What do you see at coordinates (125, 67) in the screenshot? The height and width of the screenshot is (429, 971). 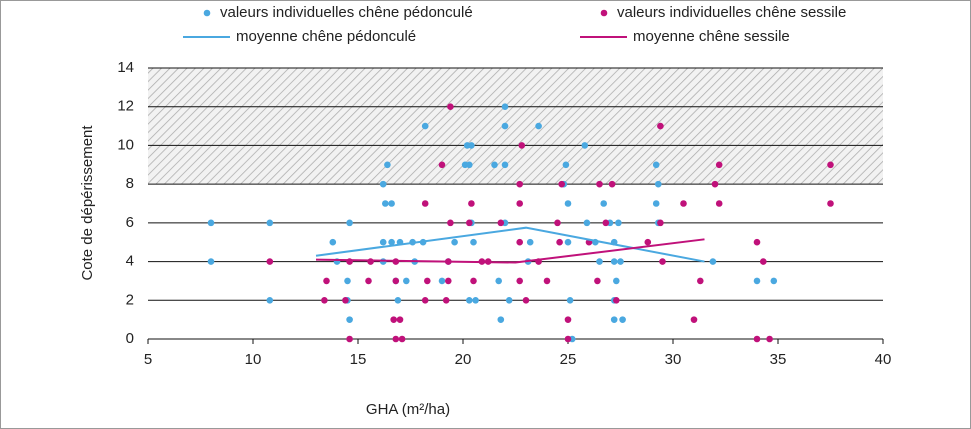 I see `y-tick-label: 14` at bounding box center [125, 67].